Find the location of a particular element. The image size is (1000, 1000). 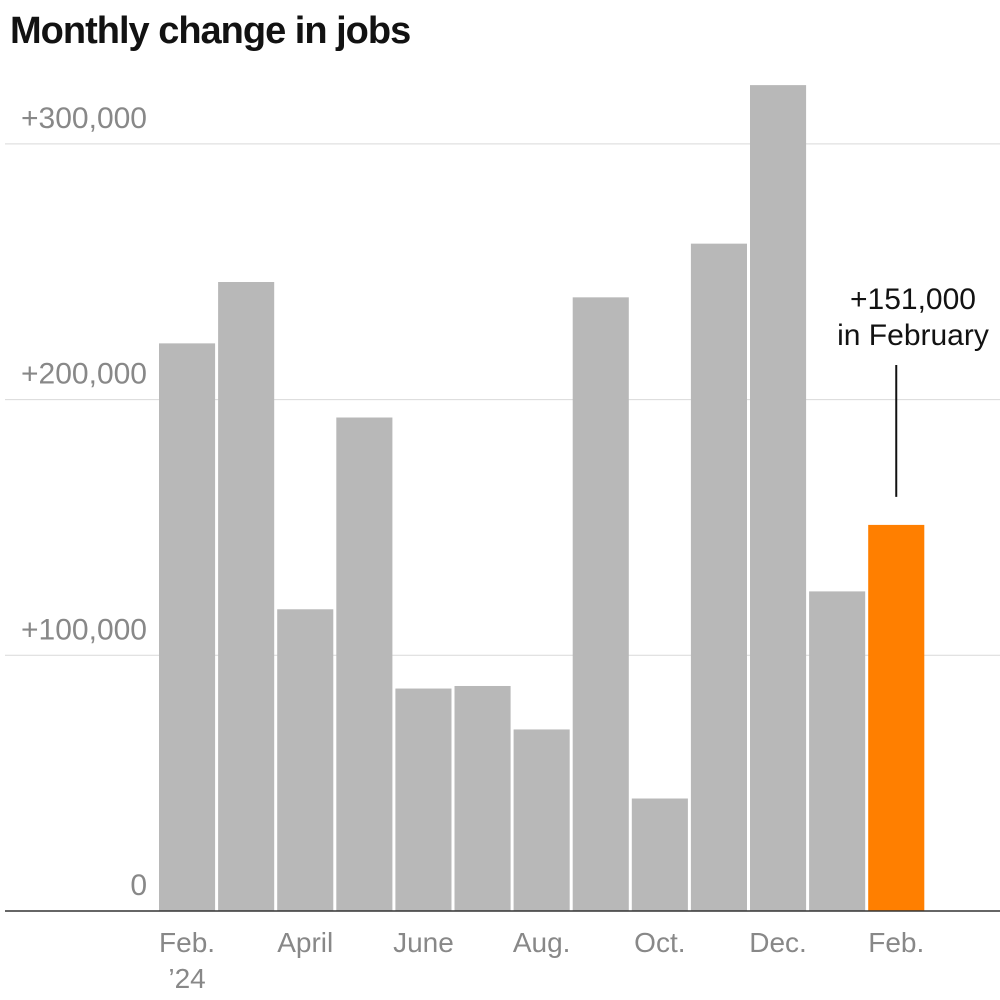

x-tick-label: ’24 is located at coordinates (186, 978).